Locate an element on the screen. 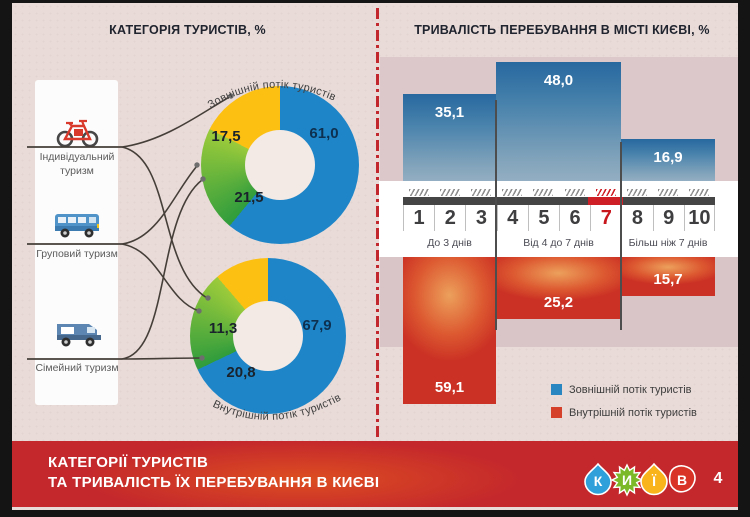  bar-value: 25,2 is located at coordinates (558, 302).